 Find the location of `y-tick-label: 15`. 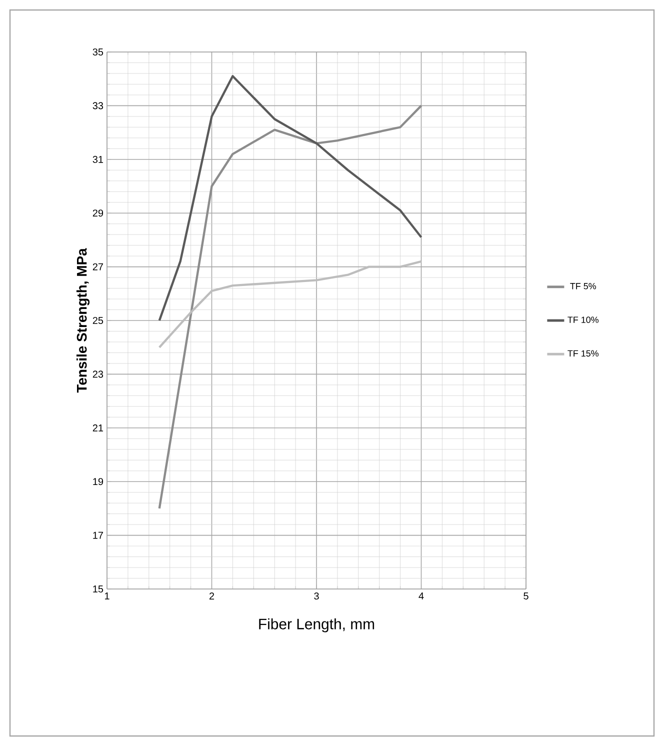

y-tick-label: 15 is located at coordinates (98, 589).